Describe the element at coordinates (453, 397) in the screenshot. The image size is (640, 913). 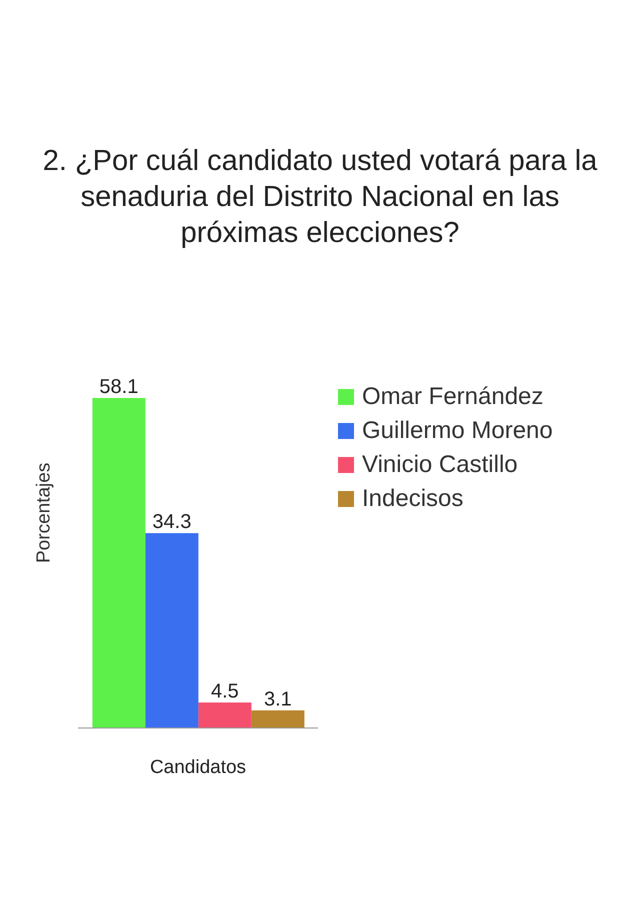
I see `legend-label: Omar Fernández` at that location.